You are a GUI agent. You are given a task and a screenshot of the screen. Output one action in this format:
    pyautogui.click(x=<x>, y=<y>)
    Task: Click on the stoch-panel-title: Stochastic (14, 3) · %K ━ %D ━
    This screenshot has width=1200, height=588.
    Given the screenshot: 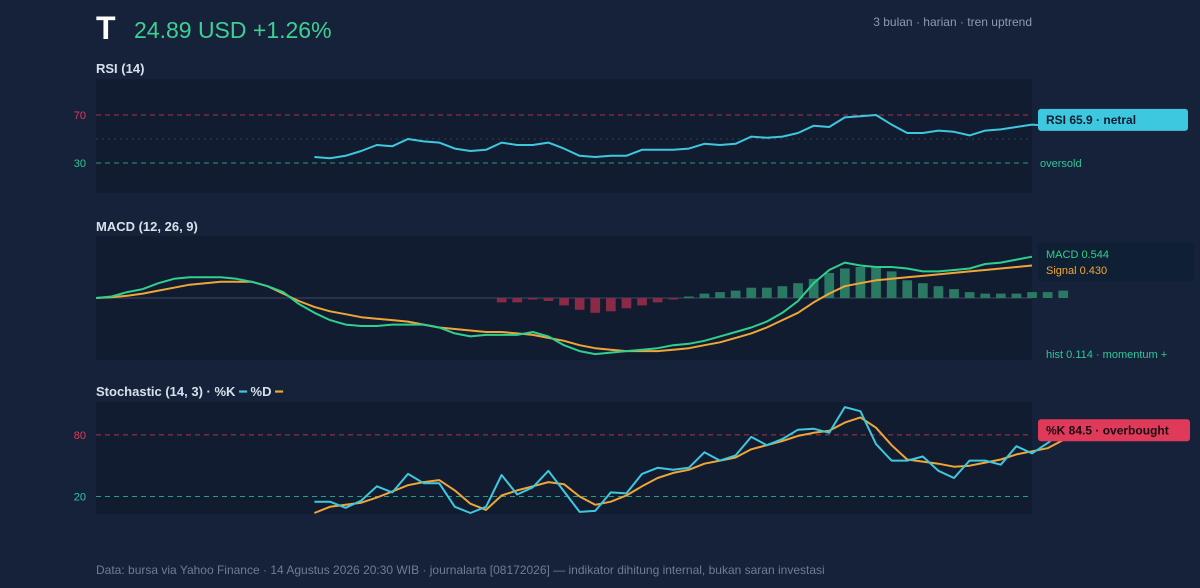 What is the action you would take?
    pyautogui.click(x=189, y=392)
    